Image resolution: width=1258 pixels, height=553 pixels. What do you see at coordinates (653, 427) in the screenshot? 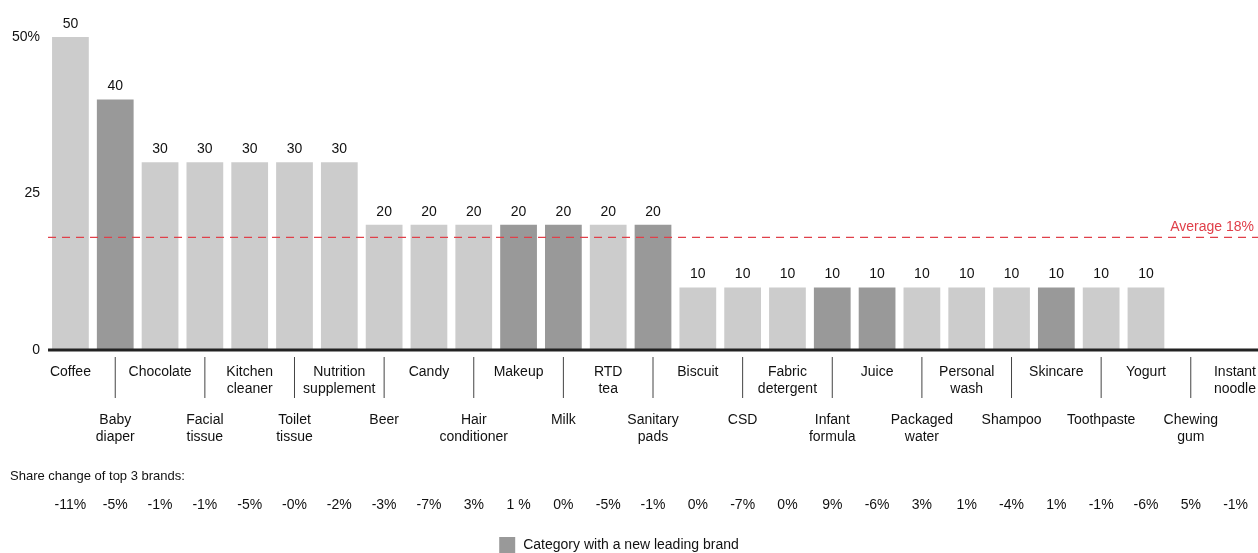
I see `x-tick-label: Sanitary pads` at bounding box center [653, 427].